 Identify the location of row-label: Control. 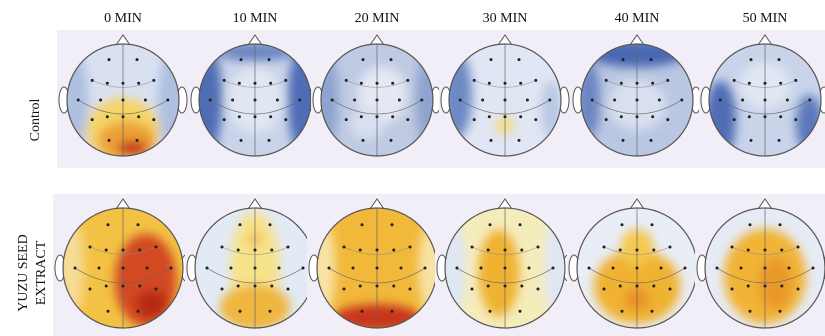
(35, 120).